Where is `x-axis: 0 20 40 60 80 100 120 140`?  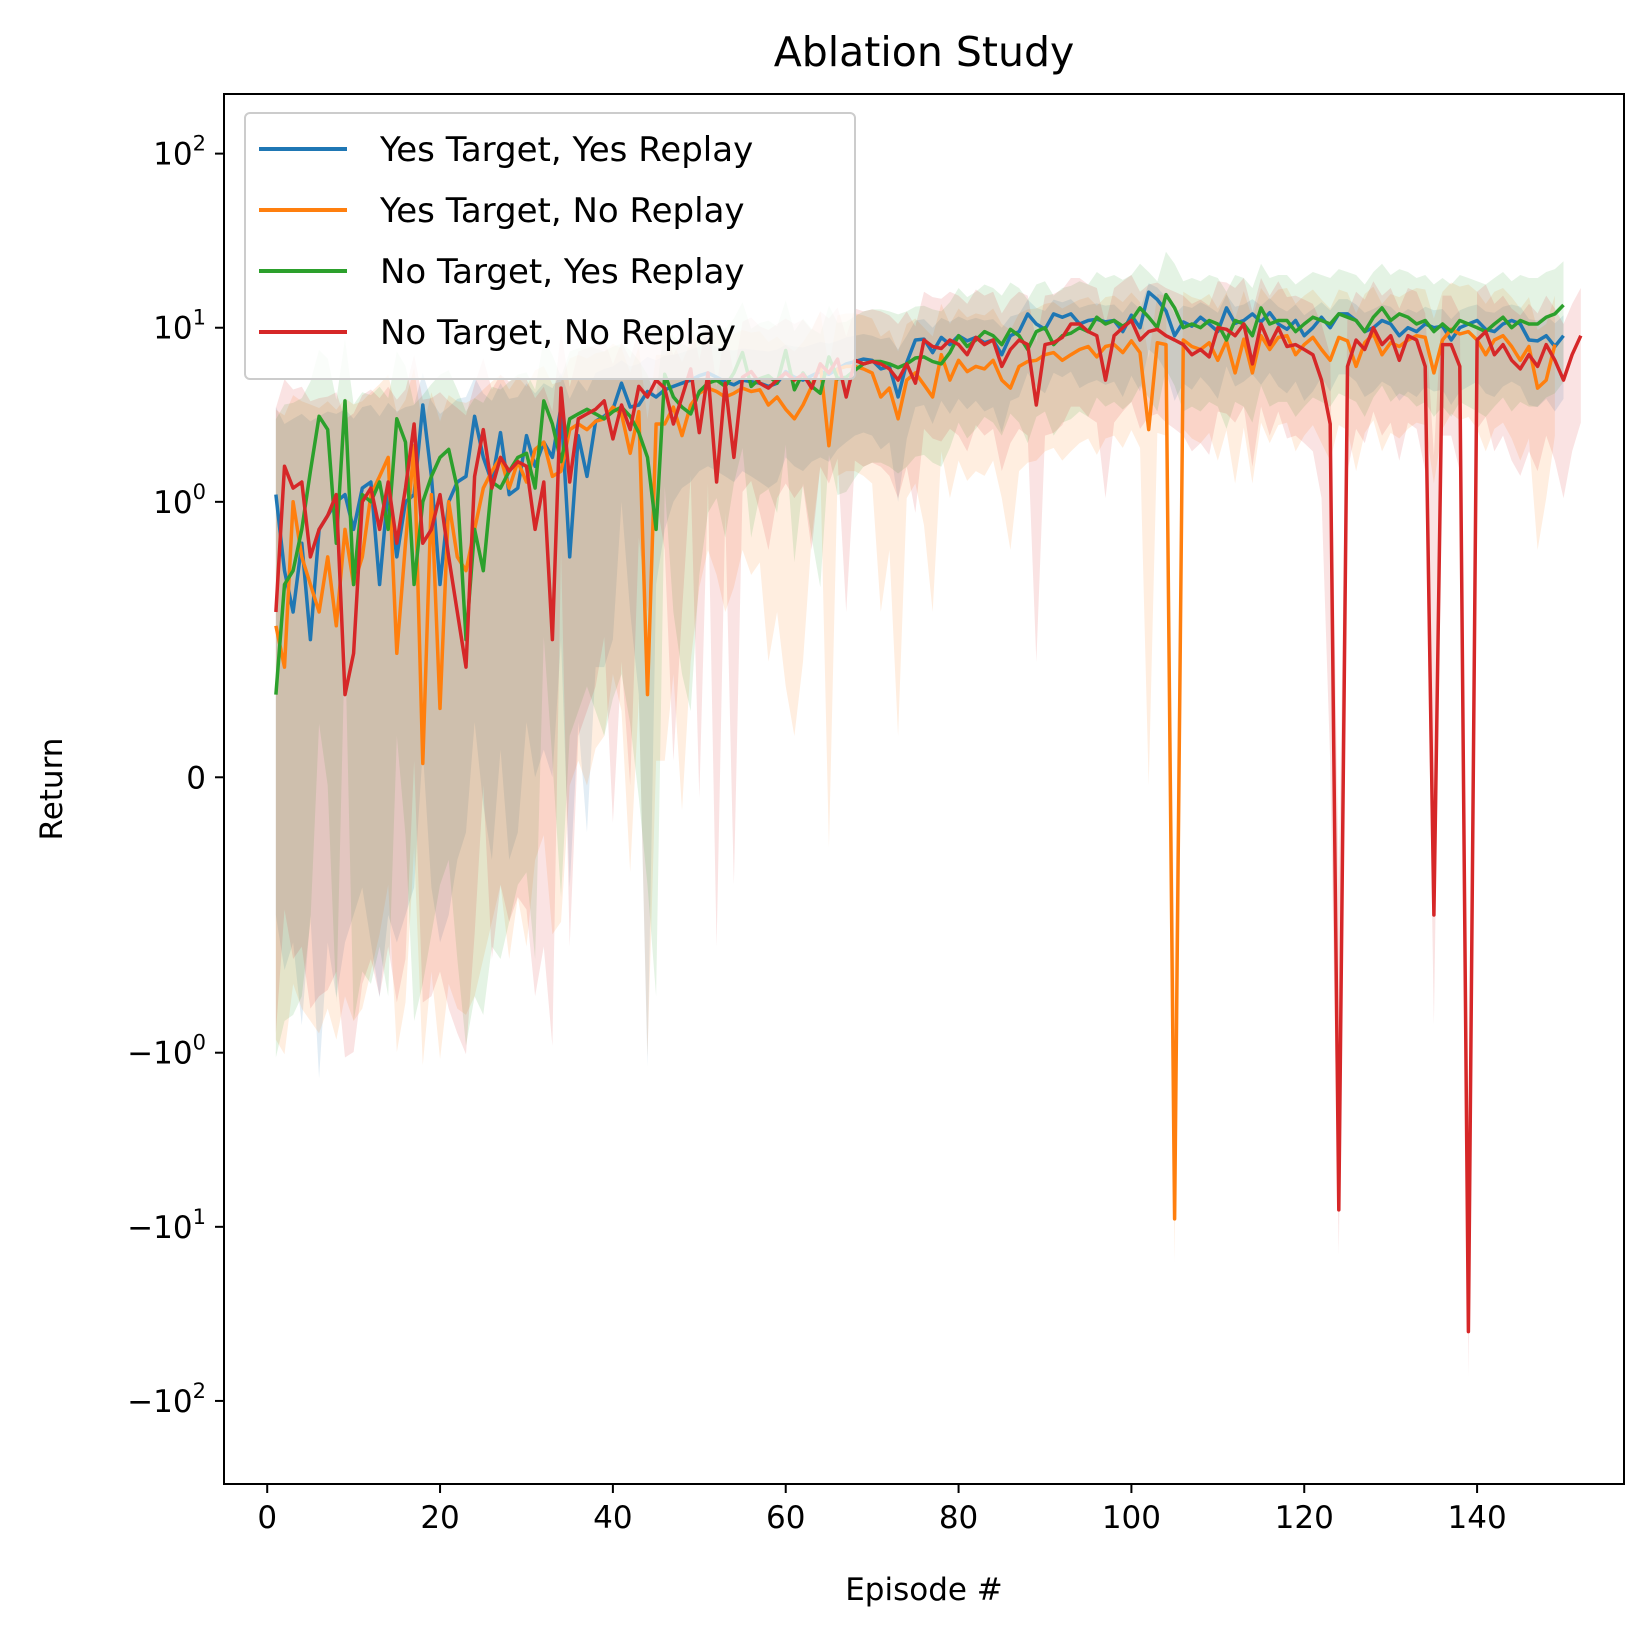 x-axis: 0 20 40 60 80 100 120 140 is located at coordinates (882, 1510).